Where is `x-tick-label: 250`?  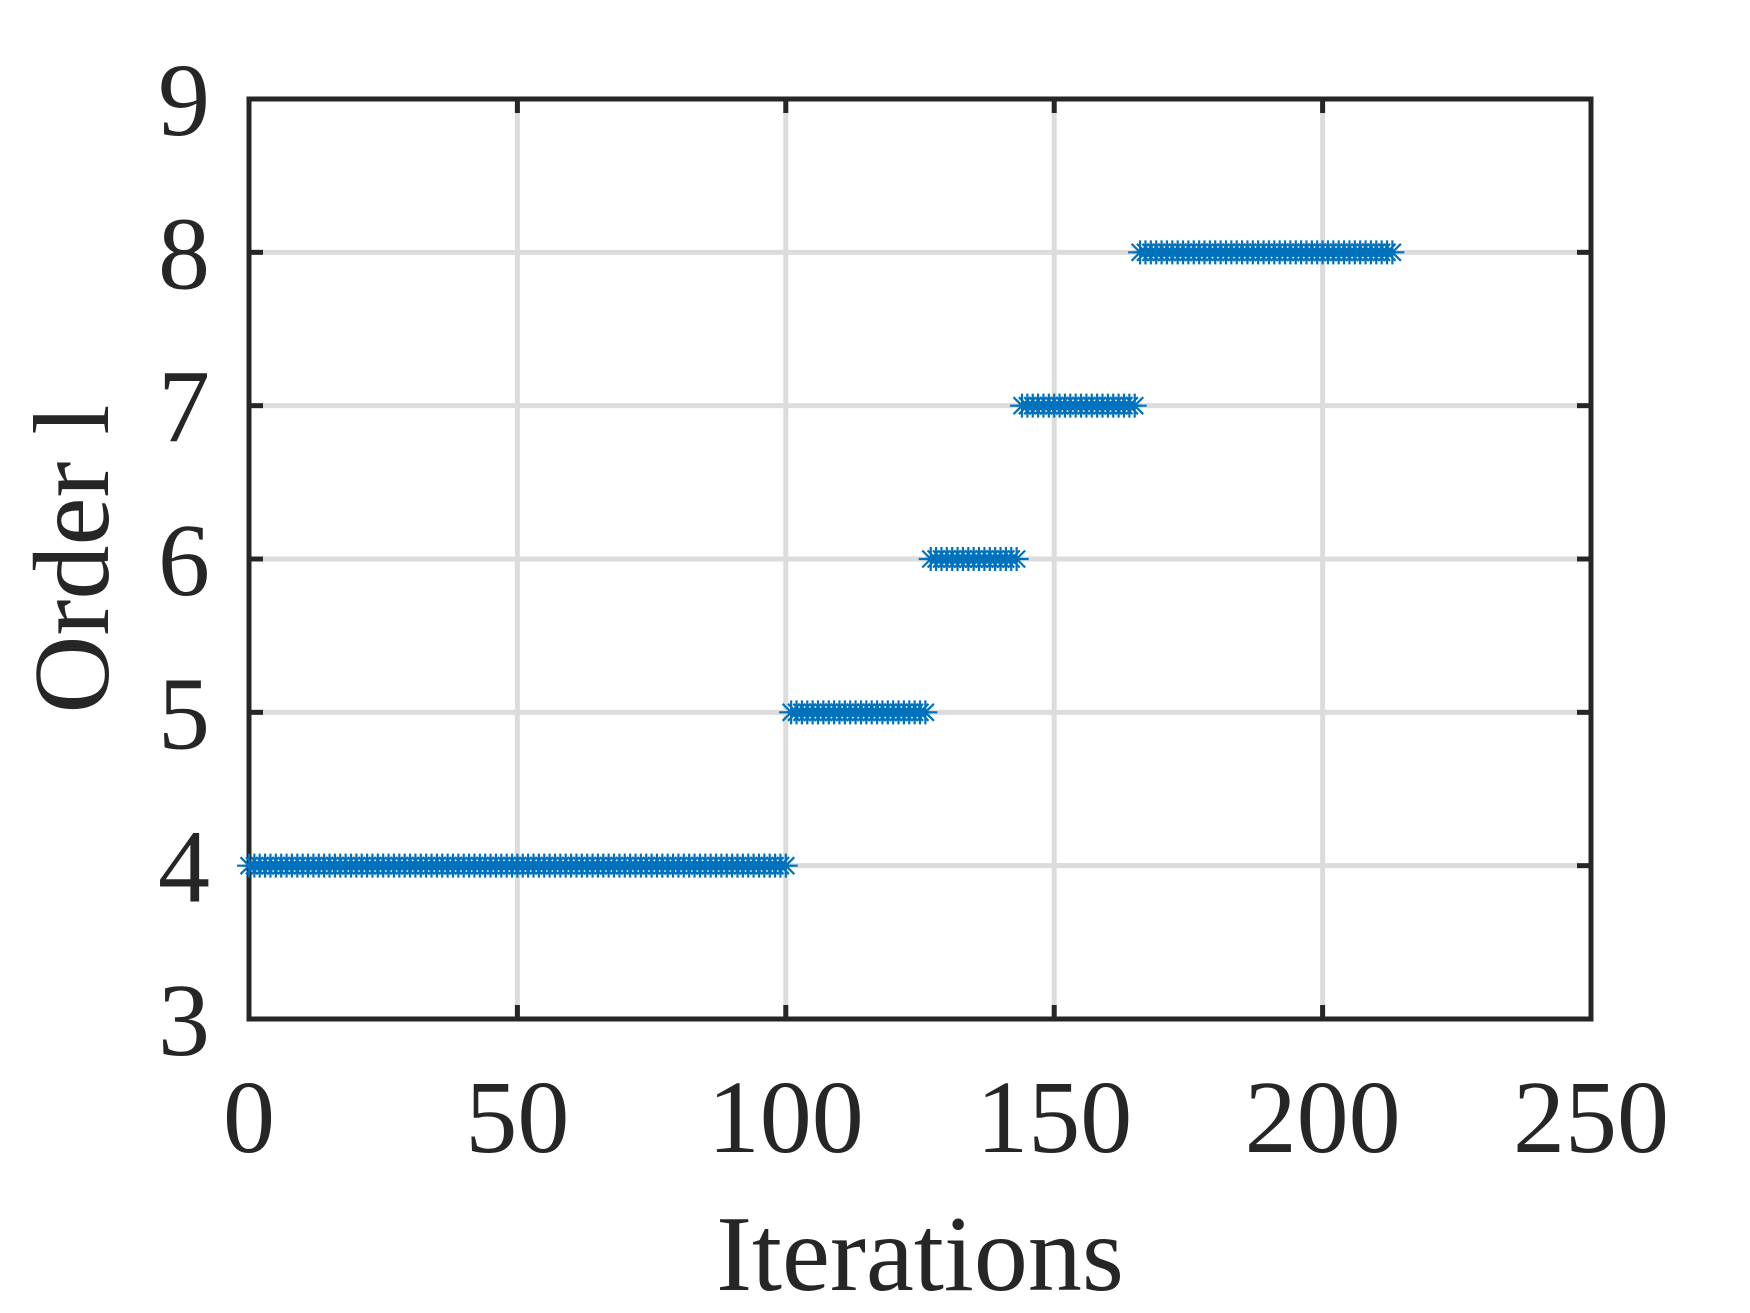
x-tick-label: 250 is located at coordinates (1591, 1117).